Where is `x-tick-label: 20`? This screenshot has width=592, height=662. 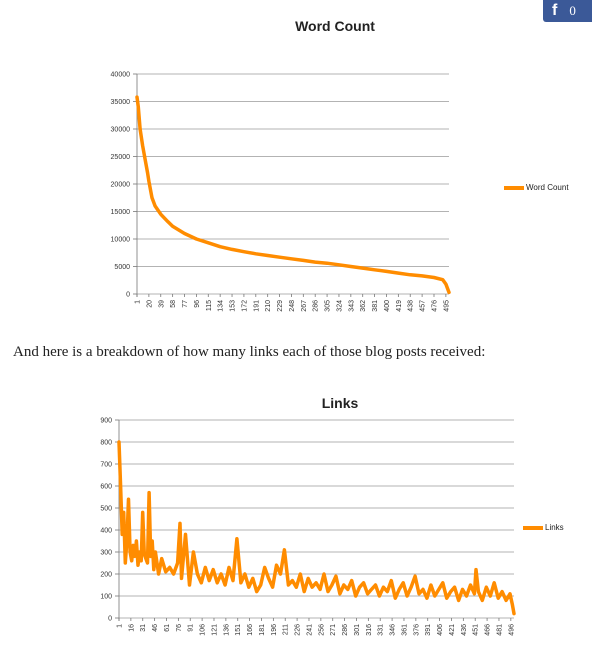 x-tick-label: 20 is located at coordinates (149, 304).